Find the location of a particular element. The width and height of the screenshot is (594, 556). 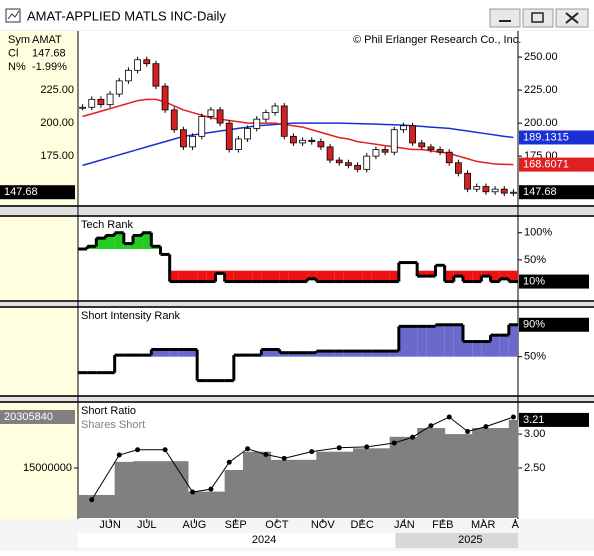

x-tick-label: AUG is located at coordinates (194, 525).